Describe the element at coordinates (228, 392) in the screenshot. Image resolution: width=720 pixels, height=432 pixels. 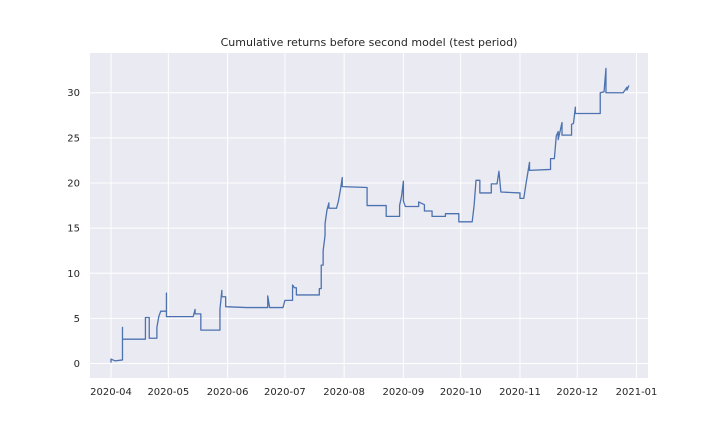
I see `x-tick-label: 2020-06` at that location.